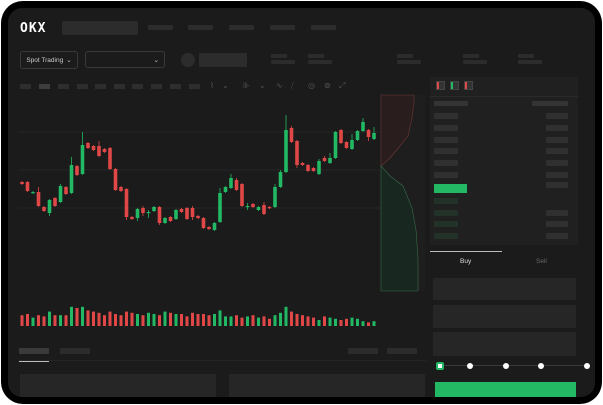 The image size is (603, 405). Describe the element at coordinates (33, 28) in the screenshot. I see `okx-logo: OKX` at that location.